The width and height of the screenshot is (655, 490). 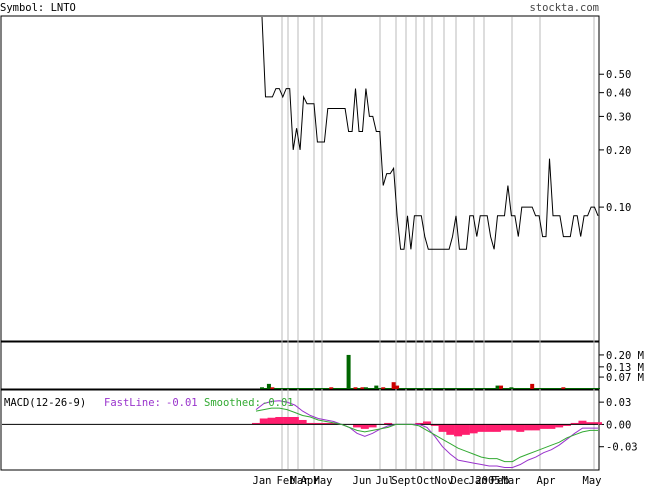 What do you see at coordinates (618, 403) in the screenshot?
I see `macd-tick-label: 0.03` at bounding box center [618, 403].